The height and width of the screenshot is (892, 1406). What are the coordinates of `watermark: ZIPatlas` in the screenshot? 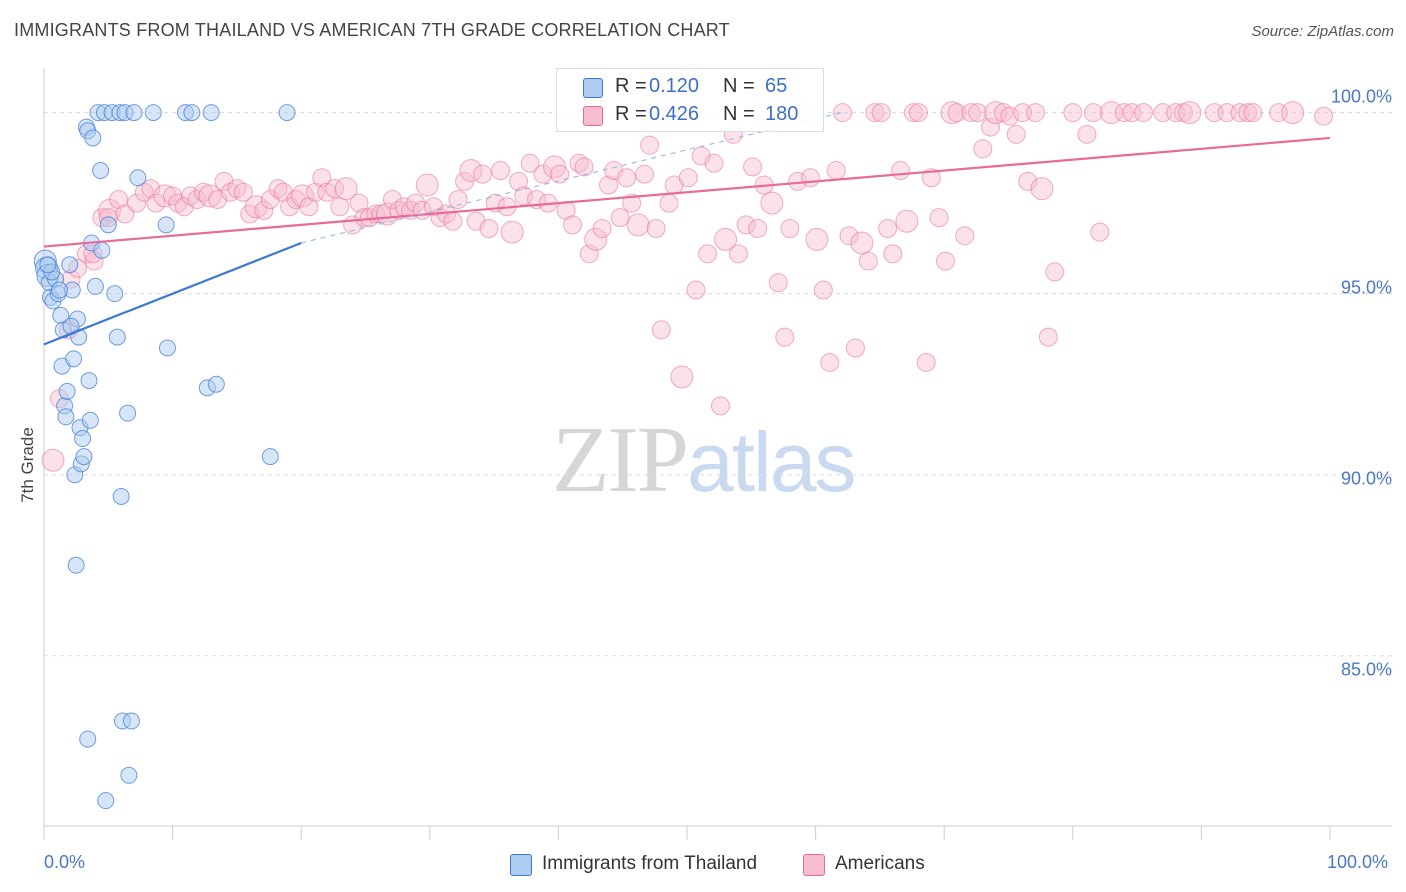 It's located at (704, 459).